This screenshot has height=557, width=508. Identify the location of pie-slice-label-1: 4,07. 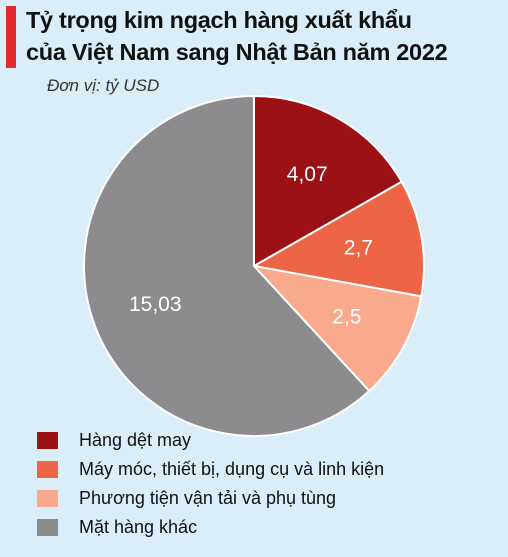
(307, 174).